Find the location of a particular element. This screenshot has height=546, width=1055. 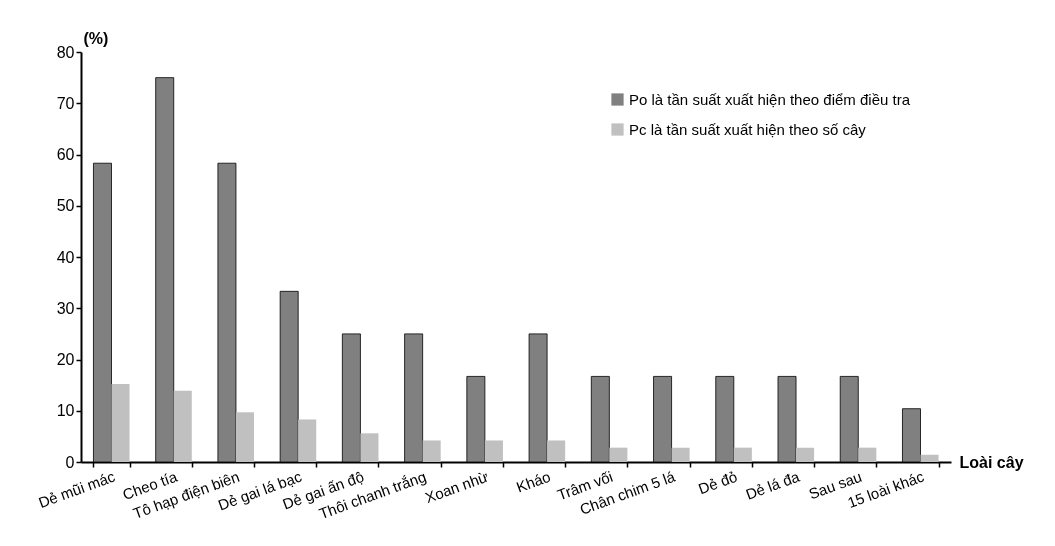

y-tick-label: 40 is located at coordinates (65, 257).